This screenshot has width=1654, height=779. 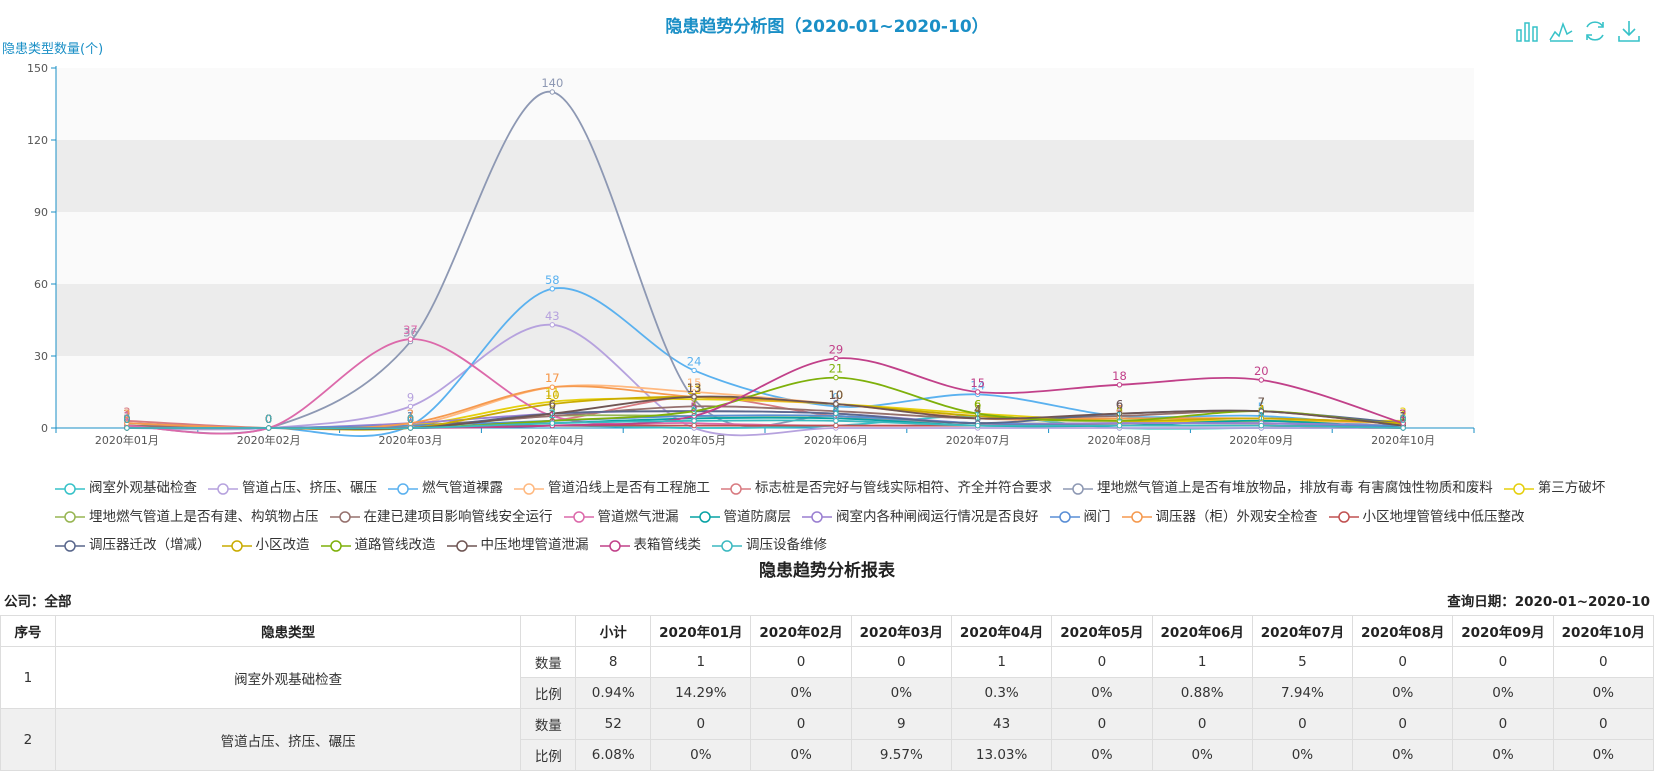 What do you see at coordinates (441, 517) in the screenshot?
I see `legend-item: 在建已建项目影响管线安全运行` at bounding box center [441, 517].